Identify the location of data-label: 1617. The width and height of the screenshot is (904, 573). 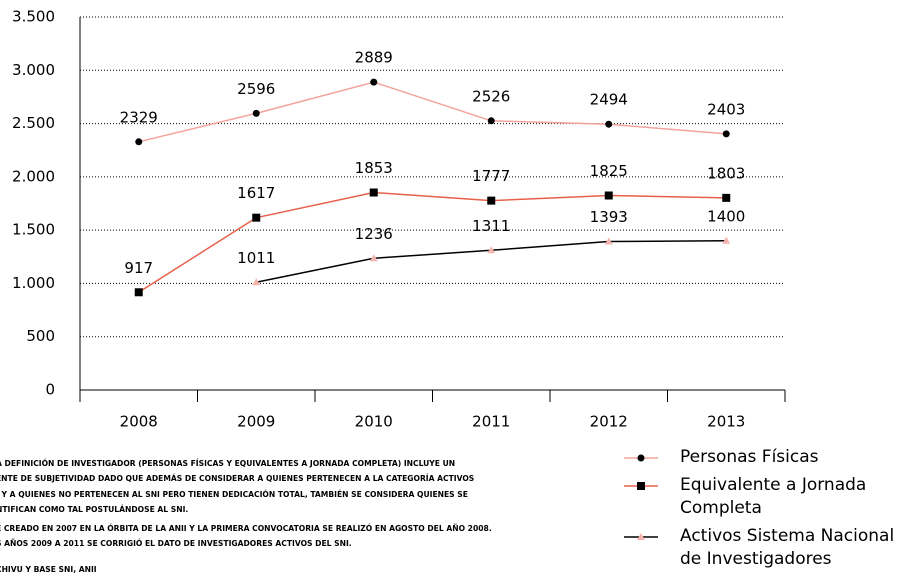
(256, 193).